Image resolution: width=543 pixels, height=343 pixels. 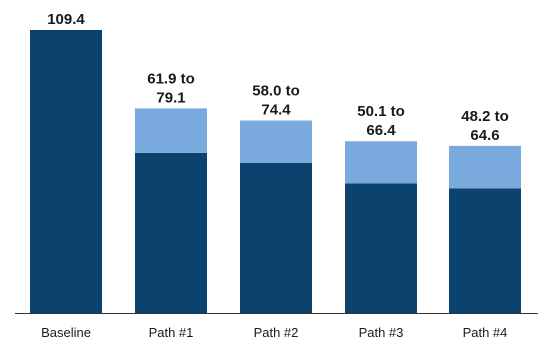 I want to click on data-label-1-0: 61.9 to, so click(x=171, y=78).